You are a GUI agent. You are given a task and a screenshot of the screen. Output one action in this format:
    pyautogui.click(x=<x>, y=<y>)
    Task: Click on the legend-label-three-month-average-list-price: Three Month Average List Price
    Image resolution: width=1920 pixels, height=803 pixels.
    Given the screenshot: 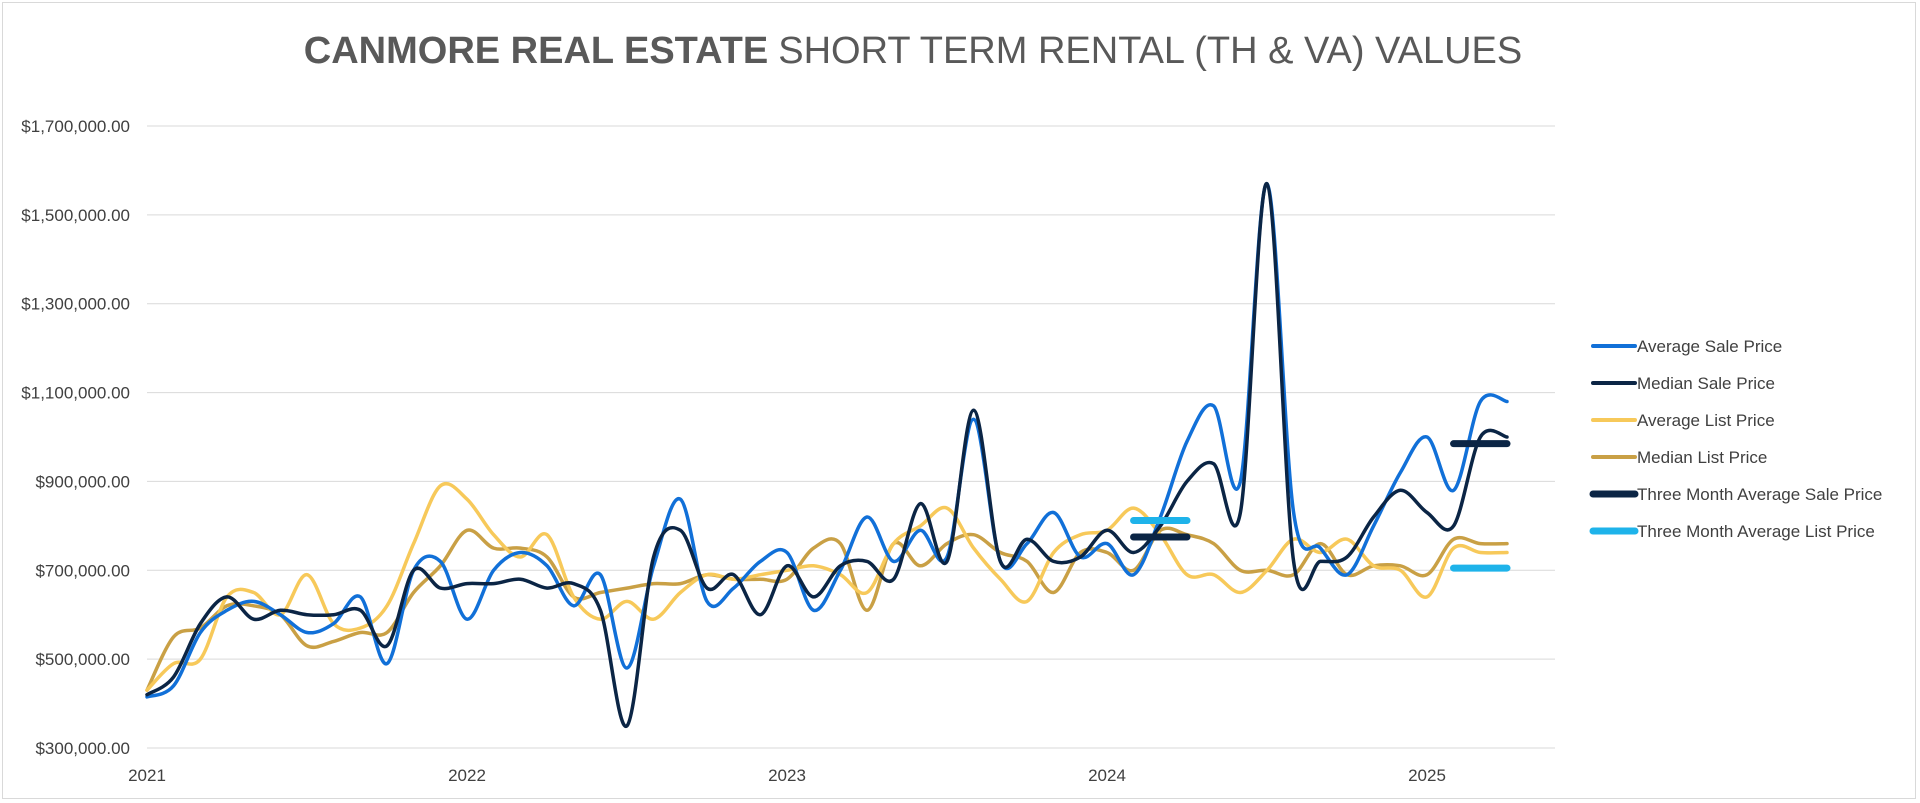 What is the action you would take?
    pyautogui.click(x=1756, y=531)
    